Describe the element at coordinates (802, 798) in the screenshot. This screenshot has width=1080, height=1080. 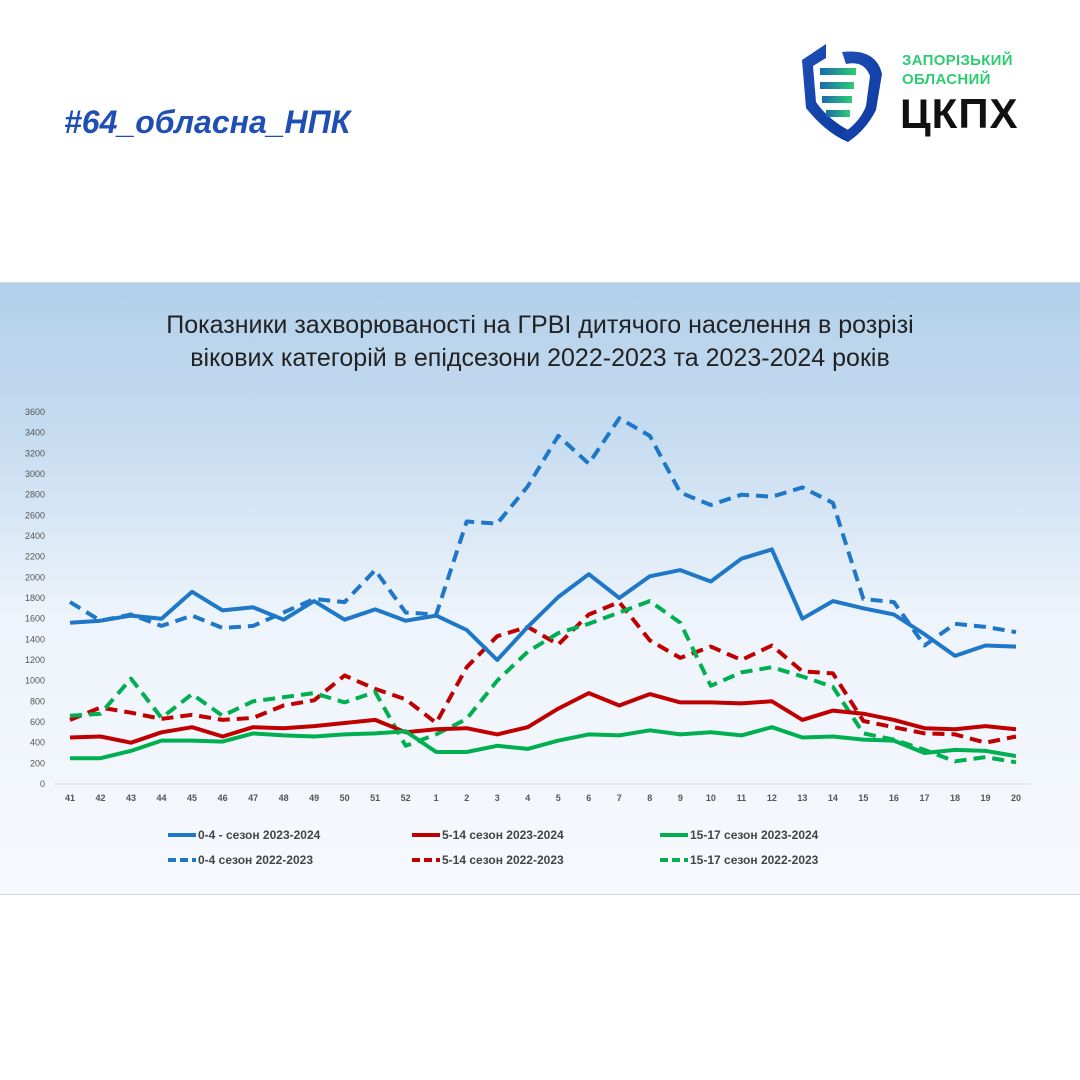
I see `x-tick-label: 13` at that location.